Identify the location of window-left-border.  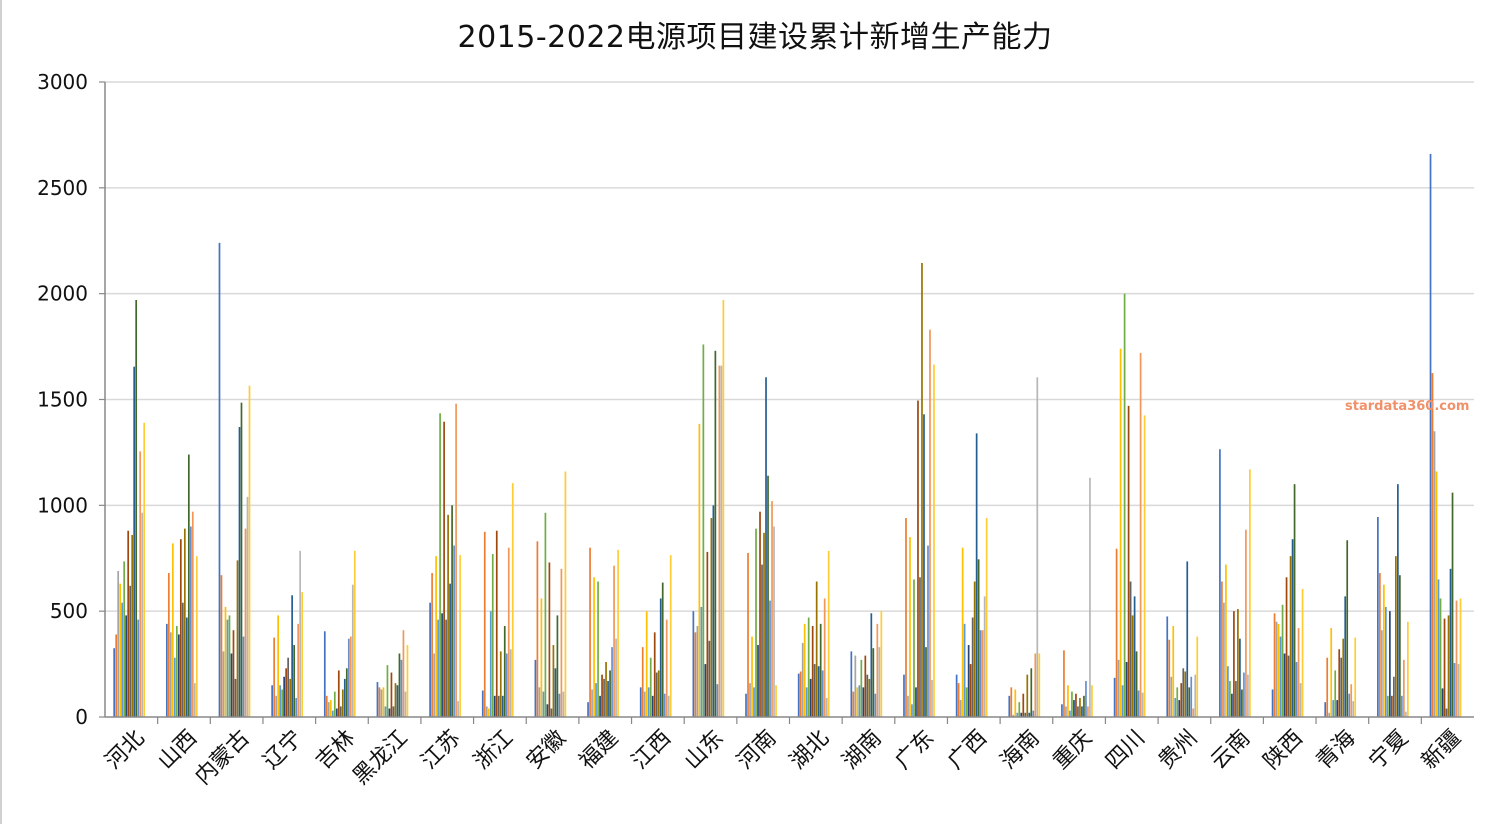
(1, 412).